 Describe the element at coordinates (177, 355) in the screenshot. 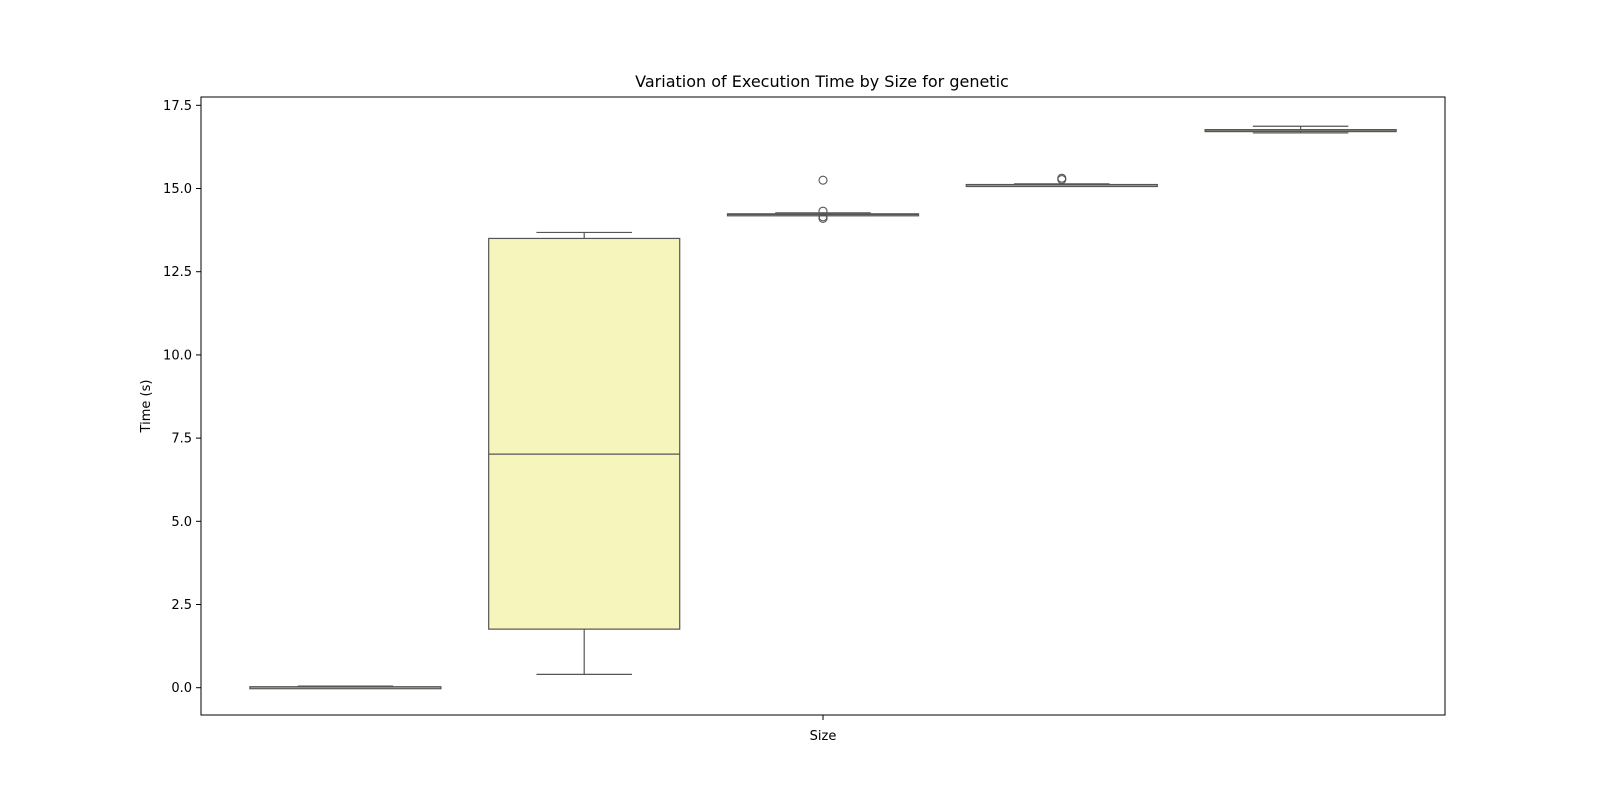

I see `y-tick-label: 10.0` at that location.